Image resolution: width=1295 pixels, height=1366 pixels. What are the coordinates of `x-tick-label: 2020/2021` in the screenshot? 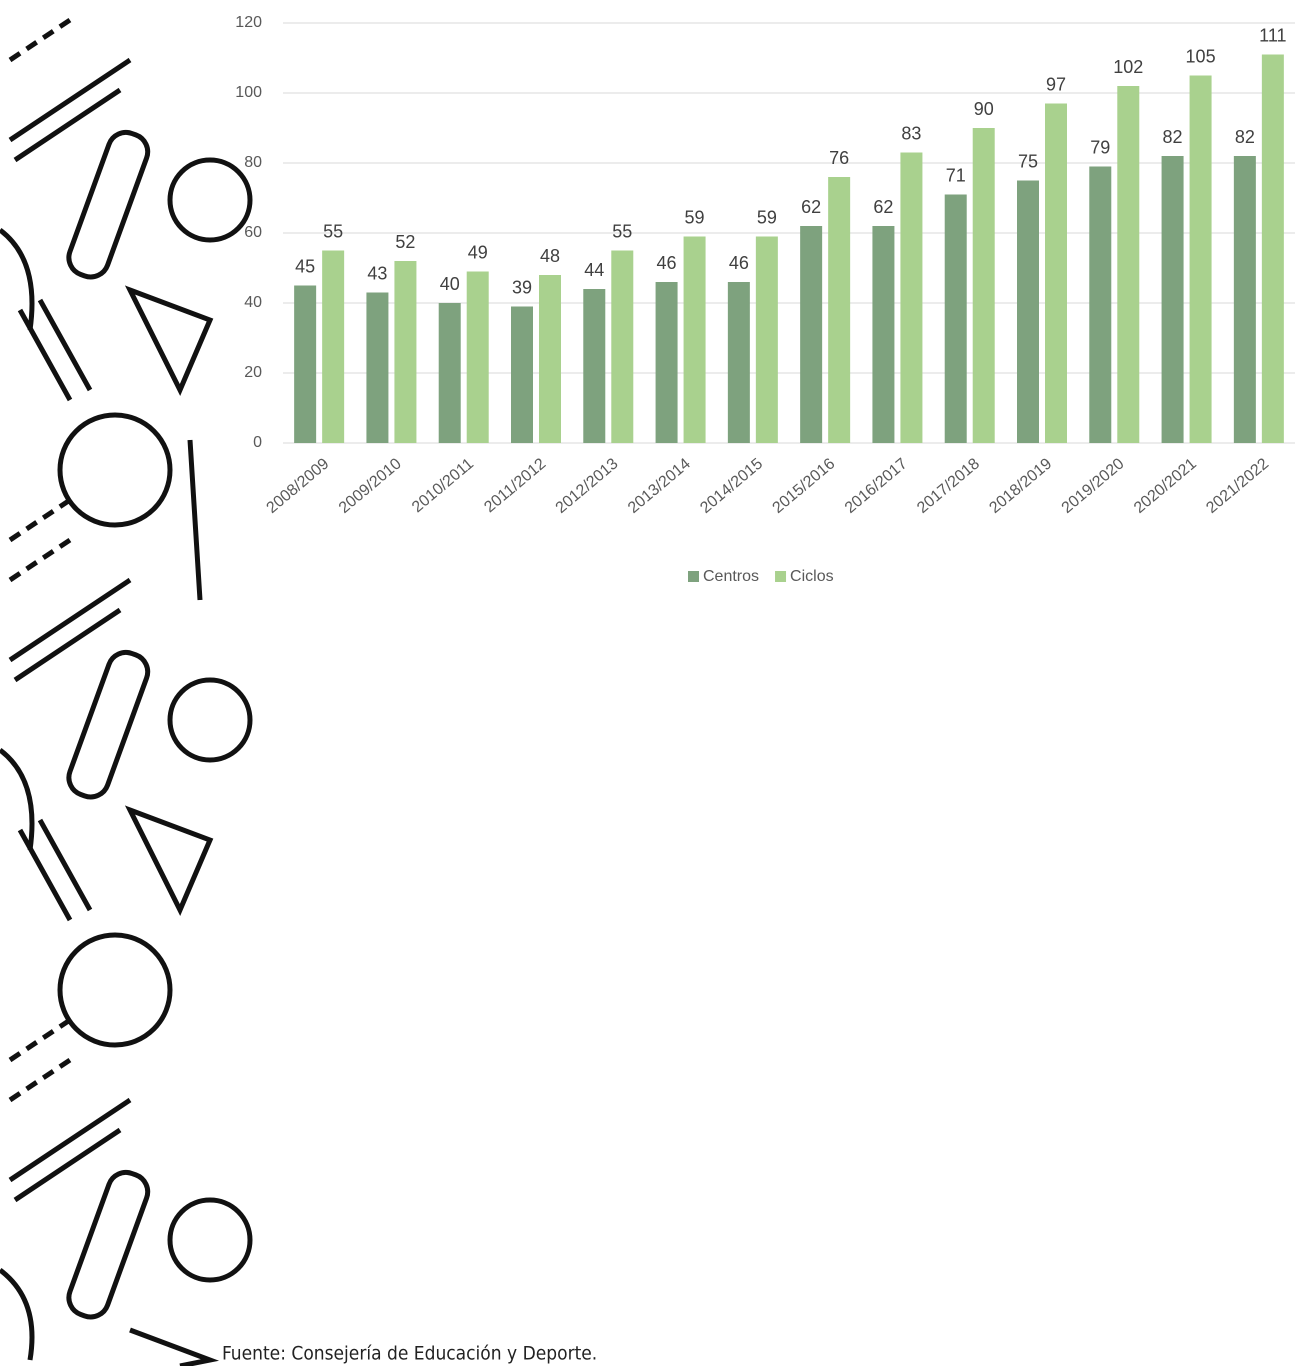 It's located at (1165, 486).